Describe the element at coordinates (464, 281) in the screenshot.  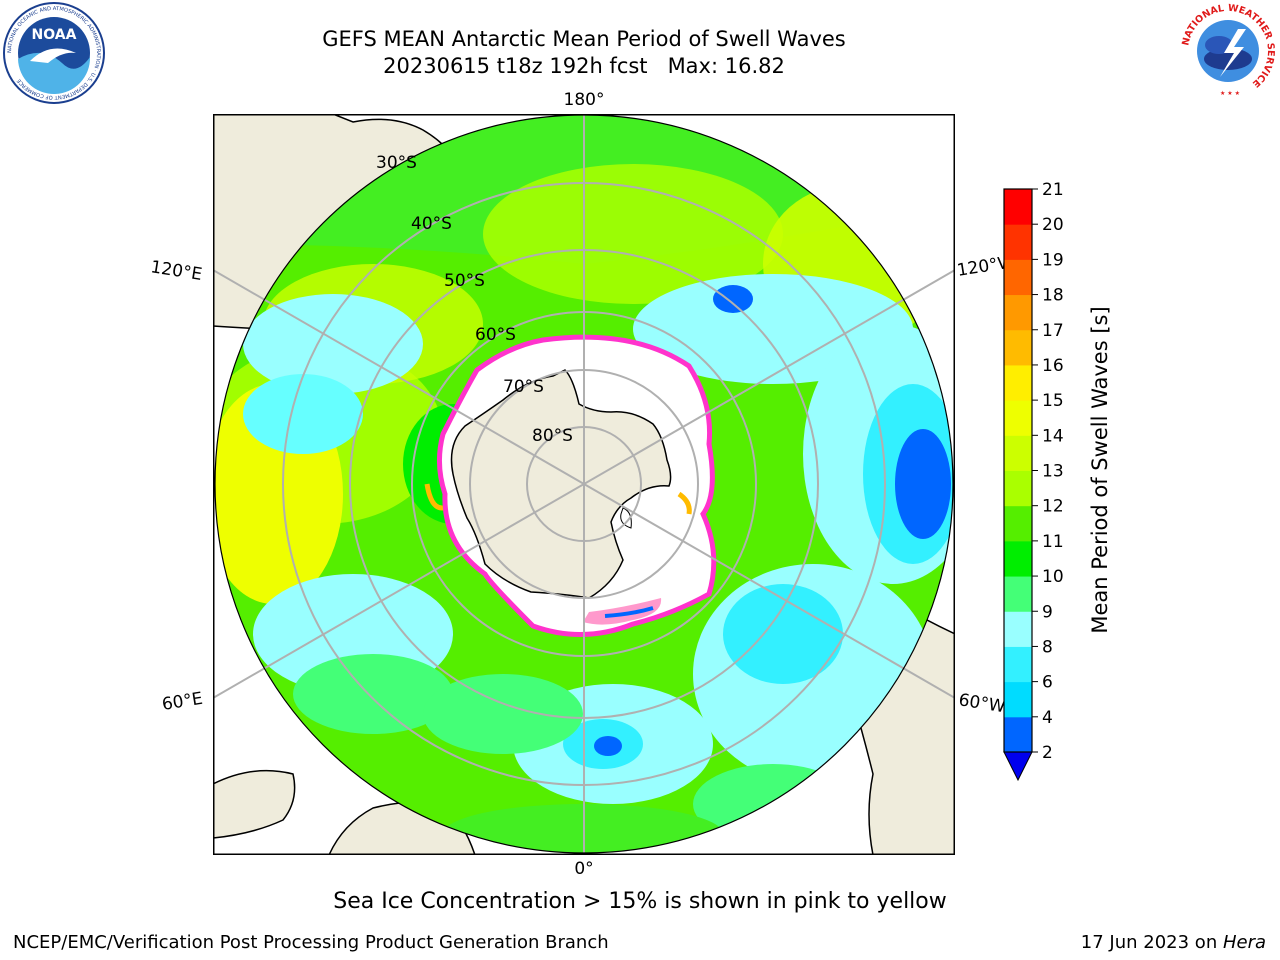
I see `lat-label-50s: 50°S` at that location.